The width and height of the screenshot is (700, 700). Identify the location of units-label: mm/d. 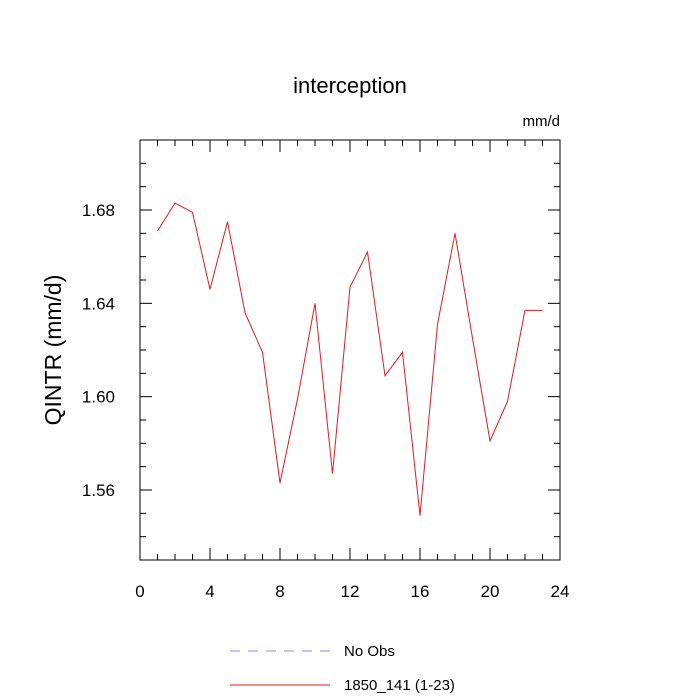
(542, 121).